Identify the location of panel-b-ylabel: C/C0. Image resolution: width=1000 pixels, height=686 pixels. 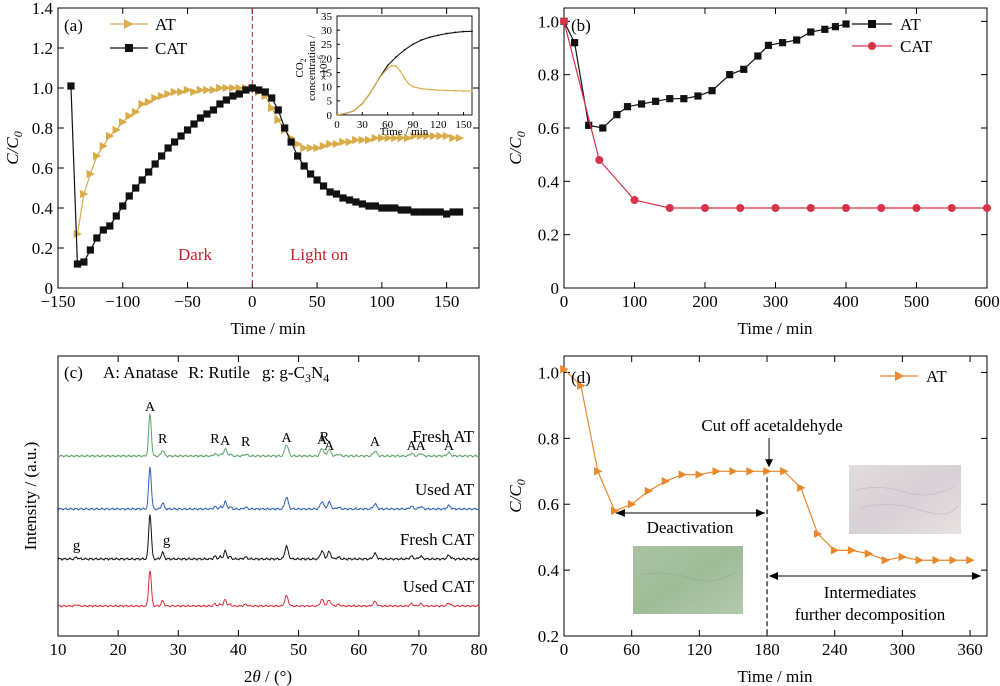
(517, 147).